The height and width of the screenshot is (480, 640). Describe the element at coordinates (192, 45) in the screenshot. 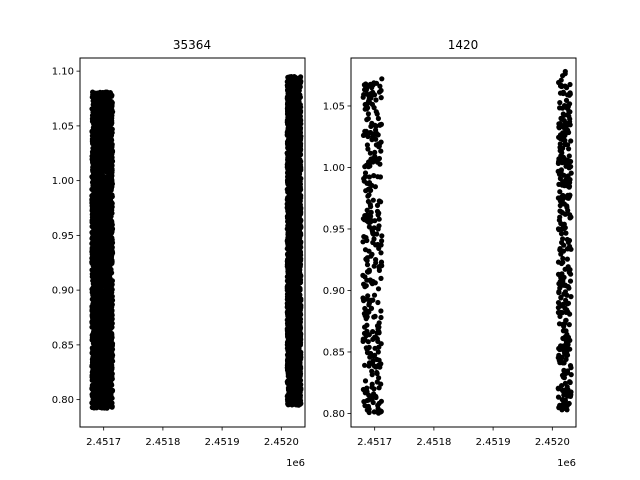

I see `chart-title: 35364` at that location.